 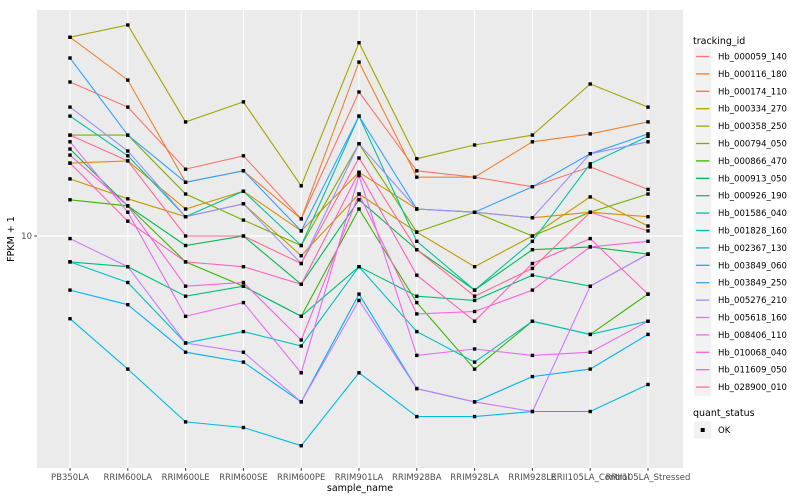 I want to click on legend-entry-label: Hb_005618_160, so click(x=752, y=319).